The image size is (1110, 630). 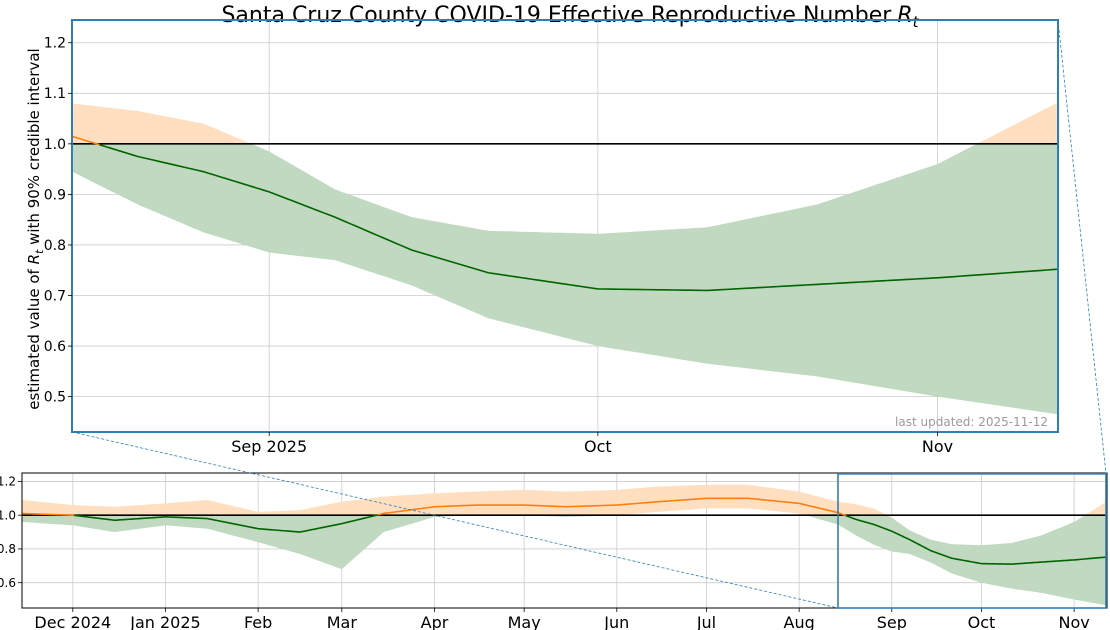 I want to click on main-band-above, so click(x=565, y=123).